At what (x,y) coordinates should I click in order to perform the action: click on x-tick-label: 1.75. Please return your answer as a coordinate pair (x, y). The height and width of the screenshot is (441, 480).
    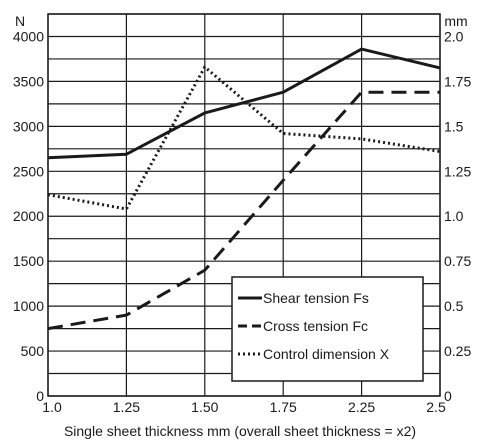
    Looking at the image, I should click on (283, 407).